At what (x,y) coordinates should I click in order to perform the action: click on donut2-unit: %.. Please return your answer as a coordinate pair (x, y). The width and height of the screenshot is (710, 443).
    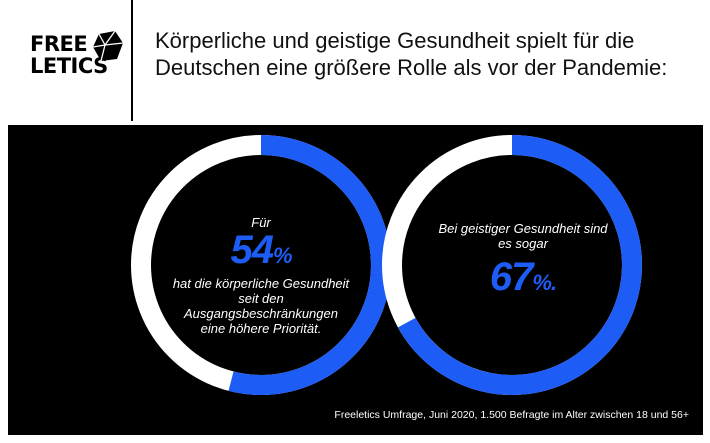
    Looking at the image, I should click on (544, 282).